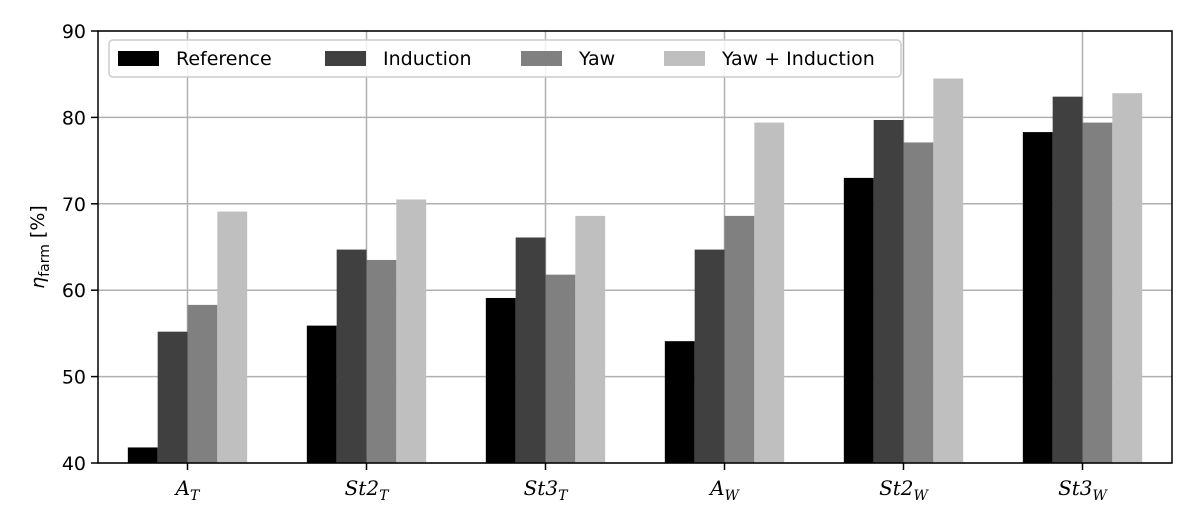 This screenshot has width=1200, height=525. I want to click on y-tick-label: 60, so click(74, 291).